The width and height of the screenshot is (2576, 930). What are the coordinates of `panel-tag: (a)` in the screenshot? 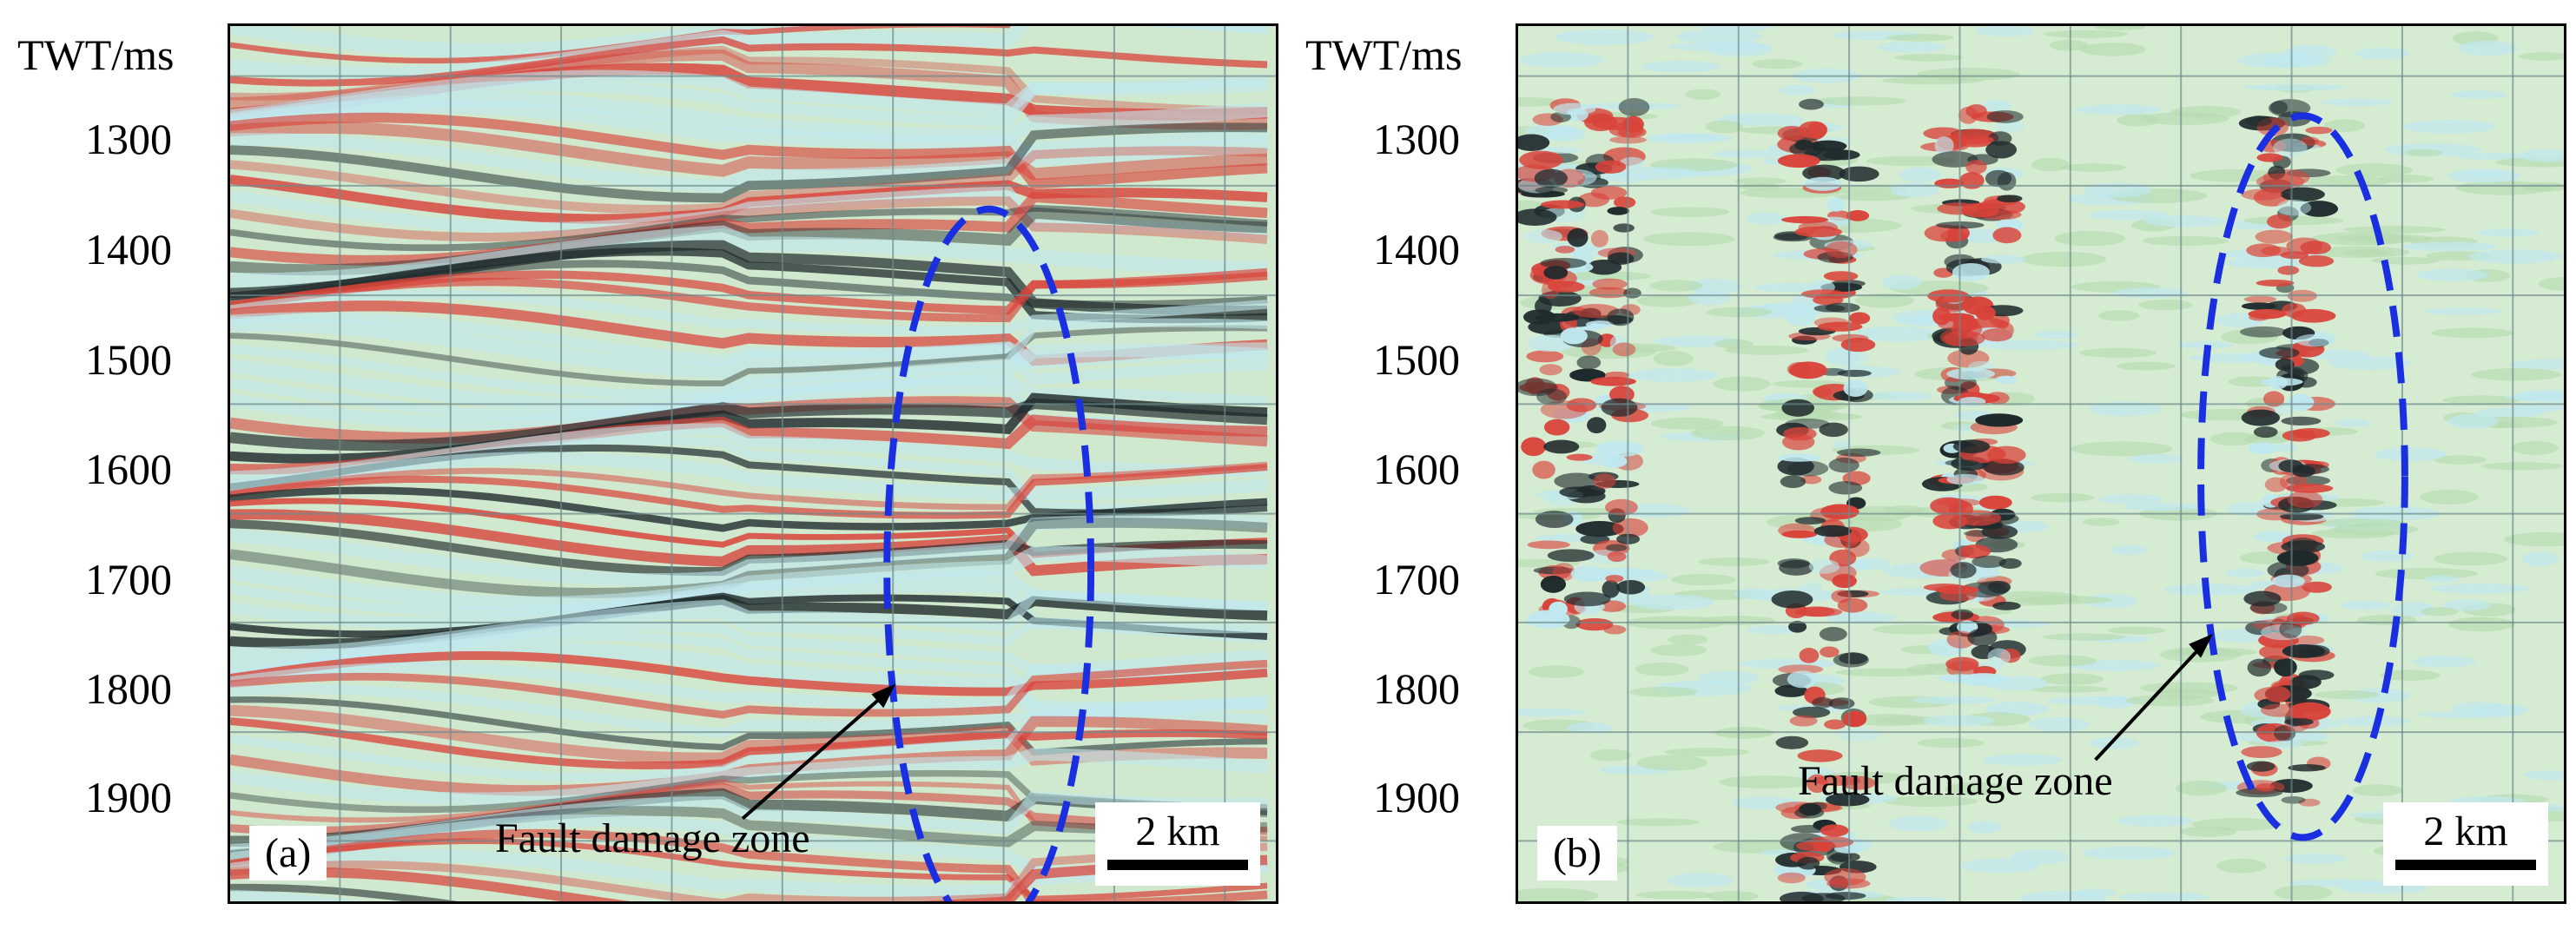 It's located at (288, 853).